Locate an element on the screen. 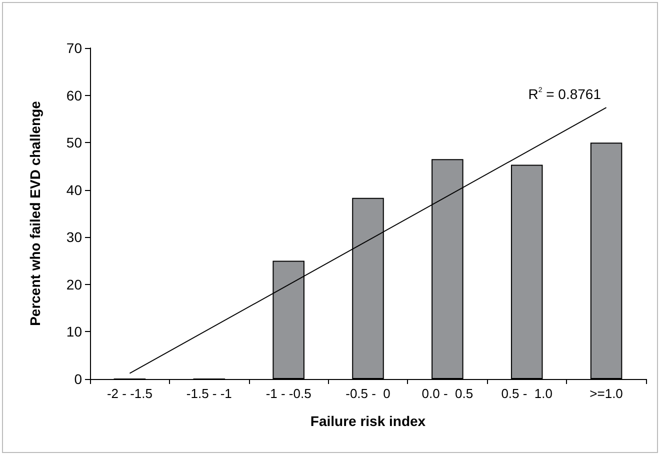 The width and height of the screenshot is (662, 457). x-tick-label: -0.5 - 0 is located at coordinates (368, 393).